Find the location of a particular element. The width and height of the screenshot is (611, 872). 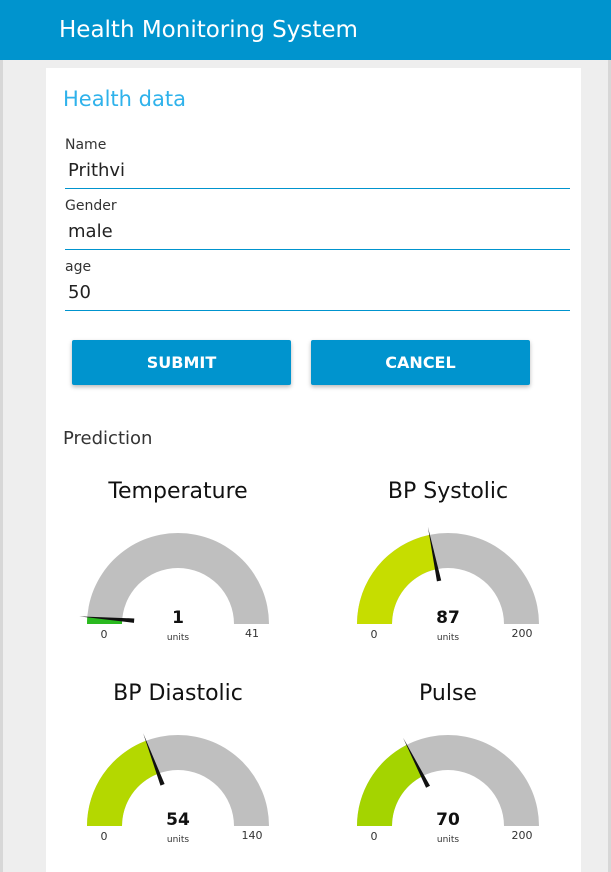

app-title: Health Monitoring System is located at coordinates (208, 30).